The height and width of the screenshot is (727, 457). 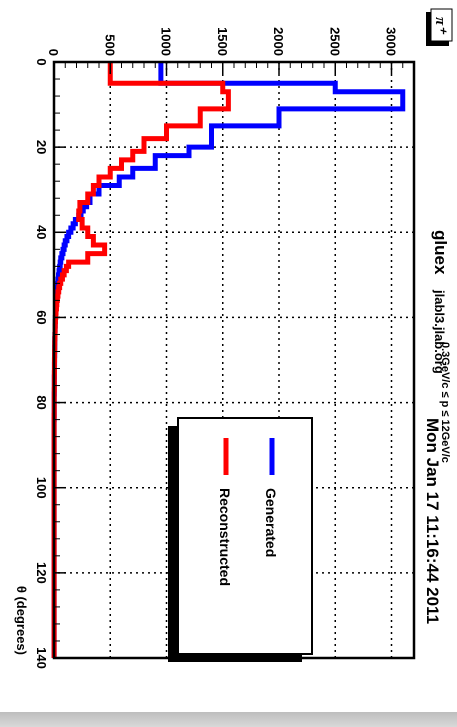 What do you see at coordinates (41, 61) in the screenshot?
I see `x-tick-label: 0` at bounding box center [41, 61].